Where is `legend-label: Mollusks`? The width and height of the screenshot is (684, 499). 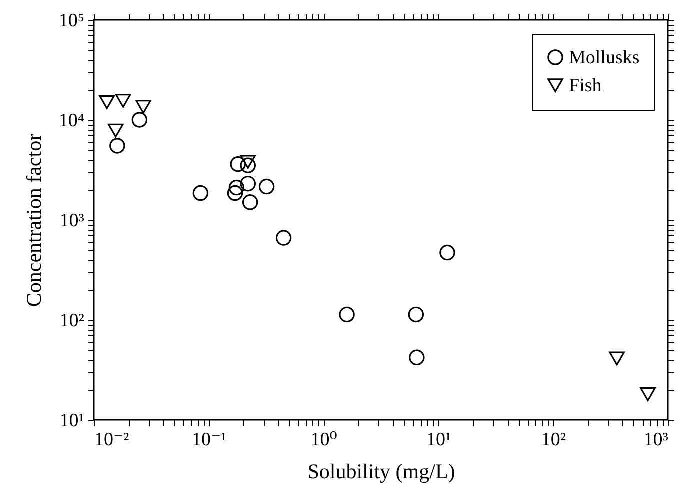
legend-label: Mollusks is located at coordinates (604, 58).